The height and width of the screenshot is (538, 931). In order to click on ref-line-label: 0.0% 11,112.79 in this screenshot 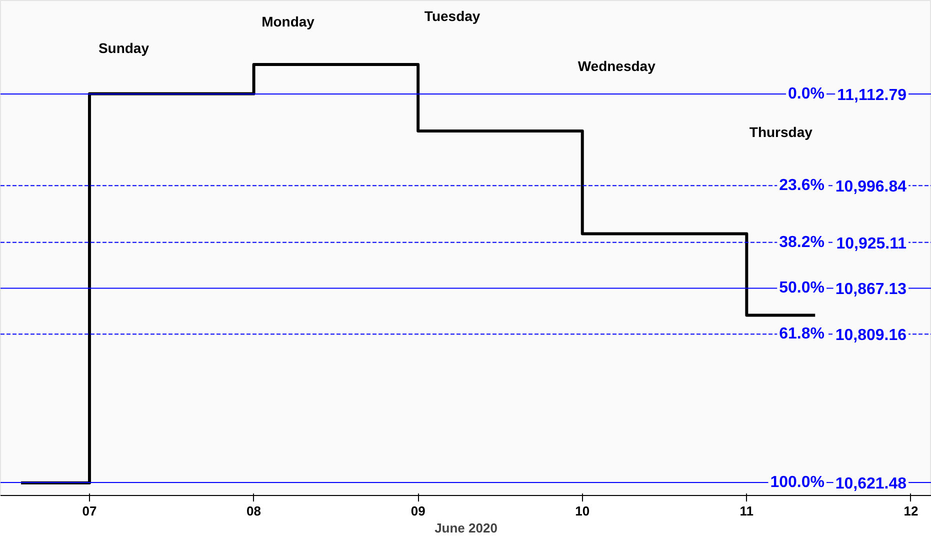, I will do `click(847, 94)`.